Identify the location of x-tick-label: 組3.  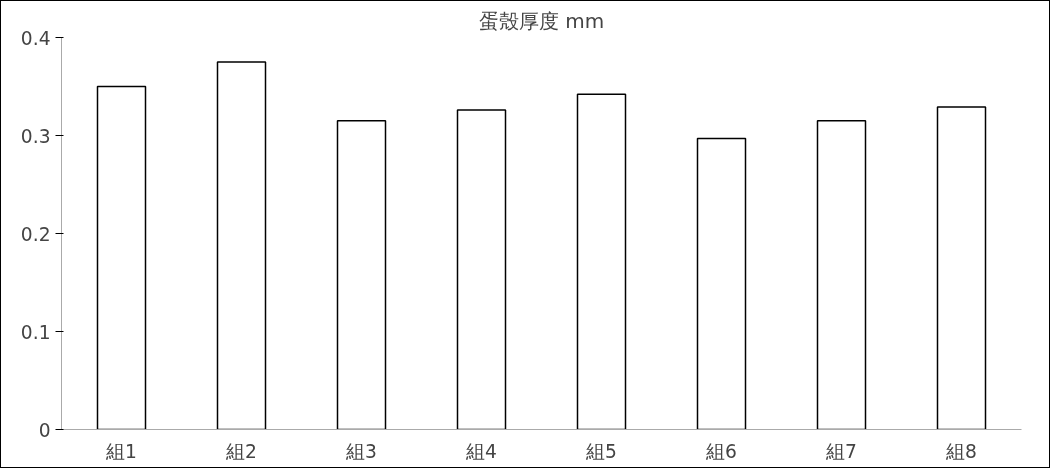
(361, 451).